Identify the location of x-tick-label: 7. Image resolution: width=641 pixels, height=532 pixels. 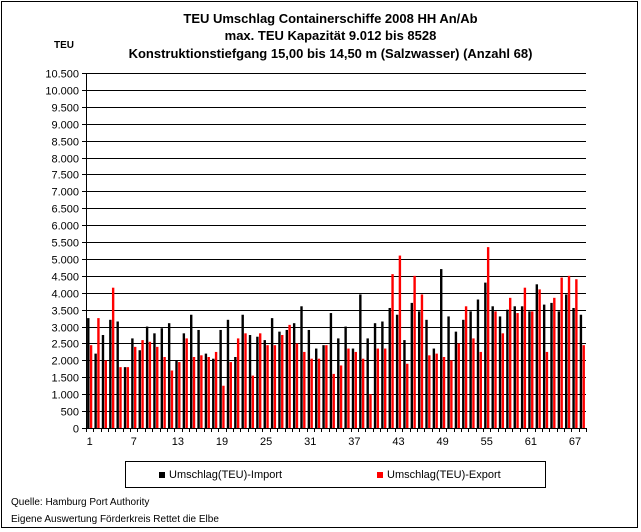
(134, 442).